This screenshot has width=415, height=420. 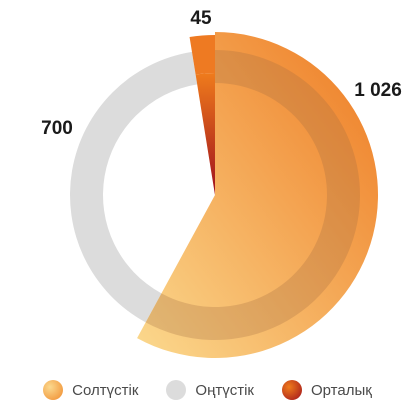 What do you see at coordinates (224, 390) in the screenshot?
I see `legend-label-south: Оңтүстік` at bounding box center [224, 390].